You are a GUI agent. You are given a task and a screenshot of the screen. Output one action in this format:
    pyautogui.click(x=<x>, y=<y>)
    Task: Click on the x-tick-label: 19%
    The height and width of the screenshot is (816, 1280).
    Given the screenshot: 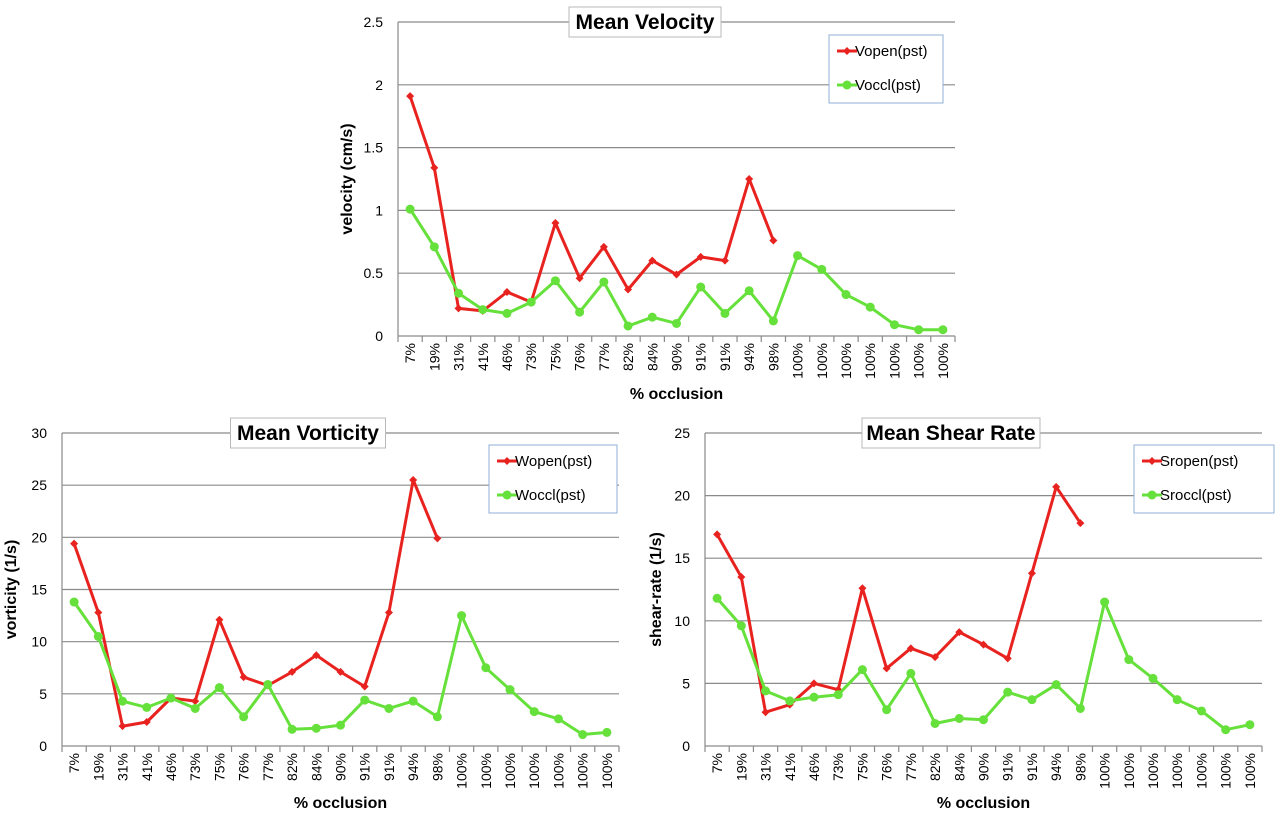 What is the action you would take?
    pyautogui.click(x=741, y=767)
    